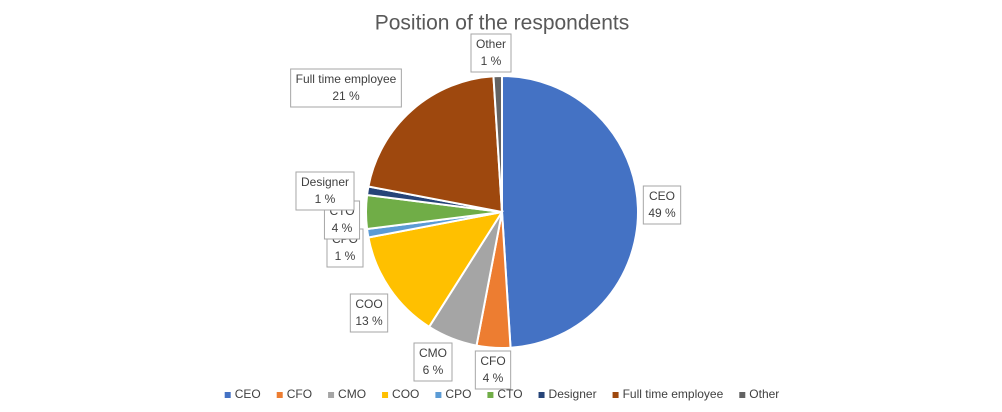  I want to click on legend-item: Full time employee, so click(668, 394).